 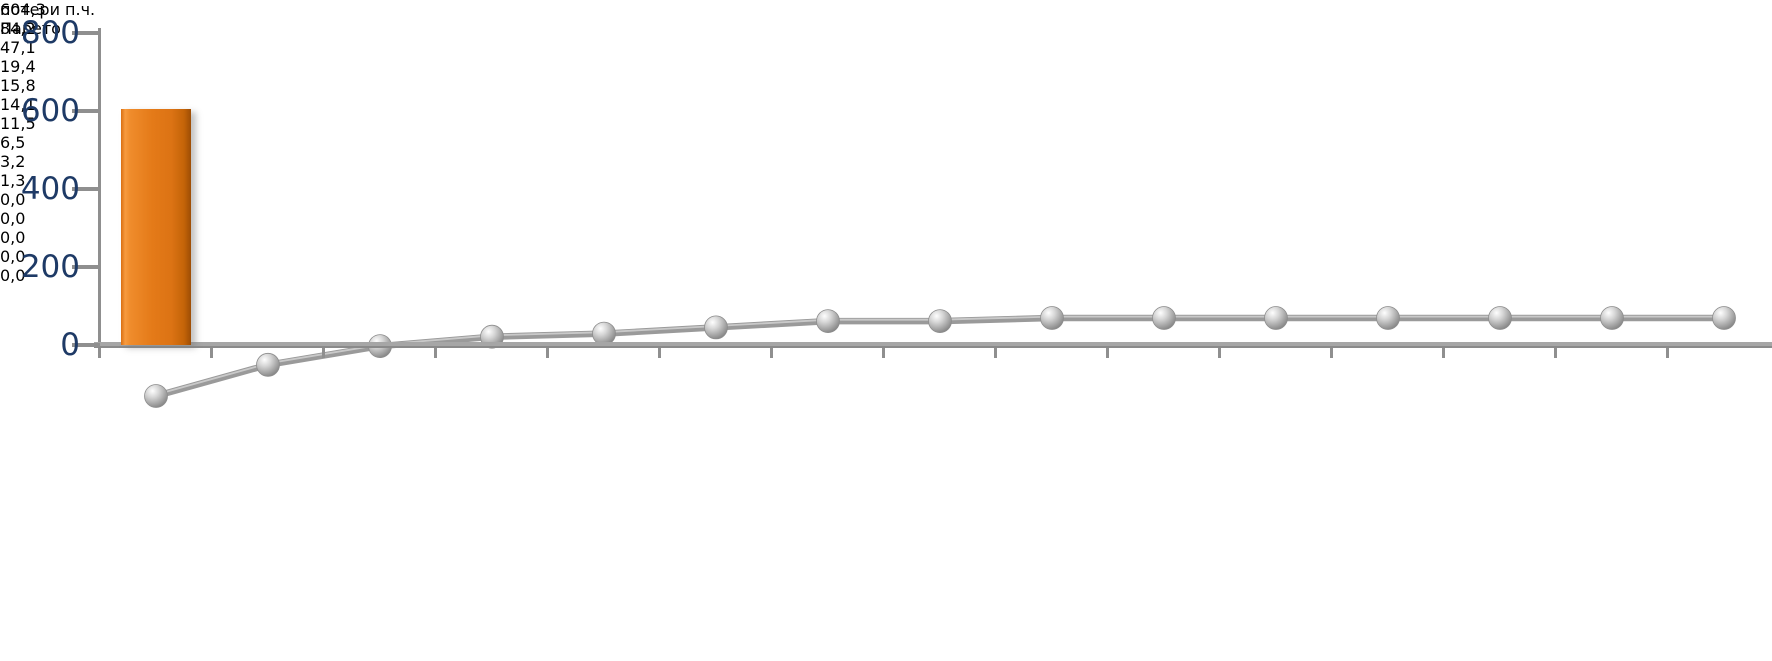 I want to click on bar-value-label-1: 84,2, so click(x=18, y=28).